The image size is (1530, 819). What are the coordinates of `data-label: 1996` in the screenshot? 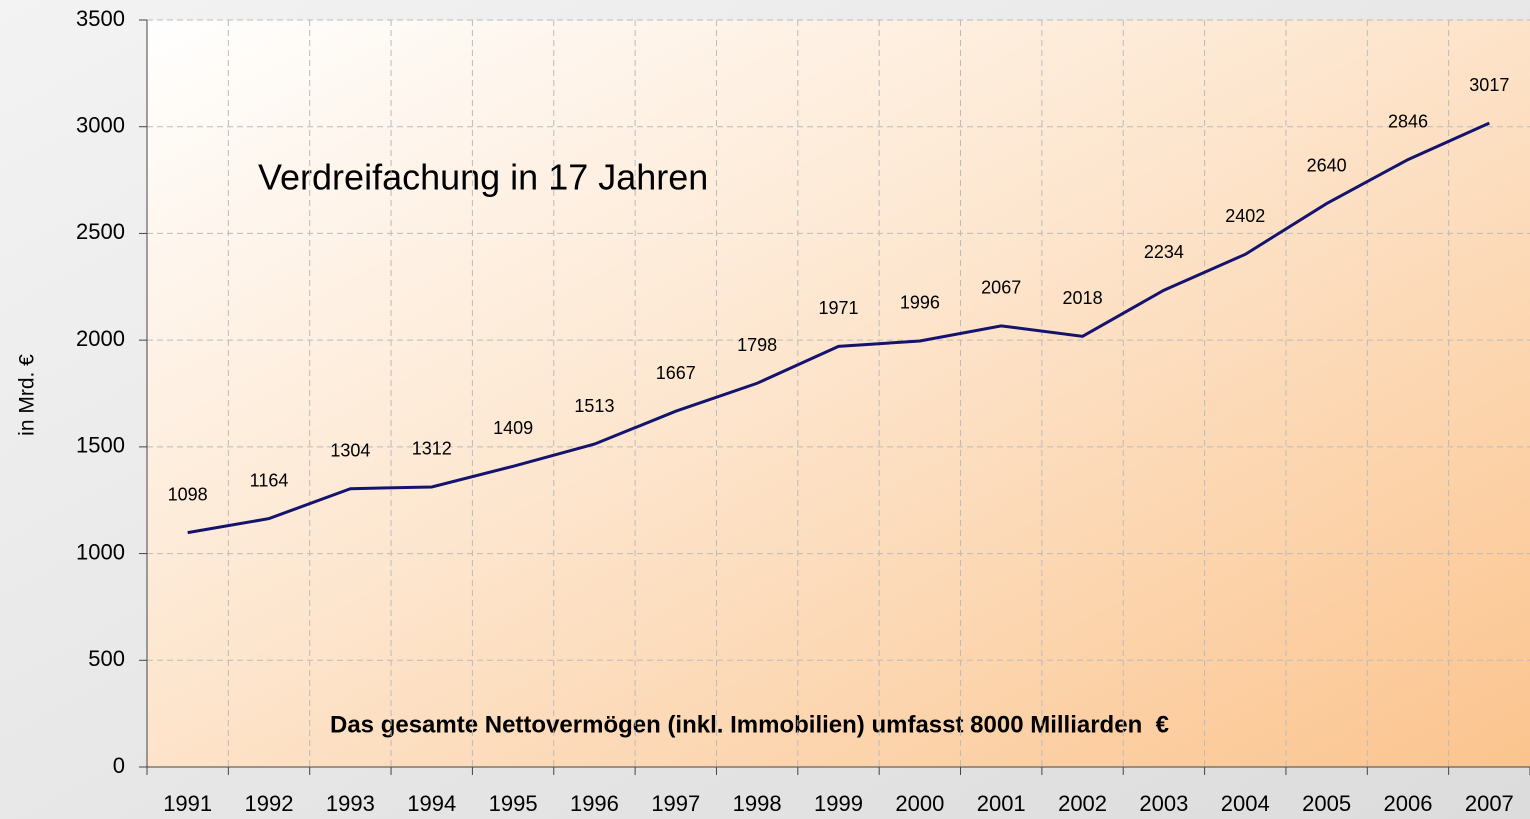 It's located at (920, 303).